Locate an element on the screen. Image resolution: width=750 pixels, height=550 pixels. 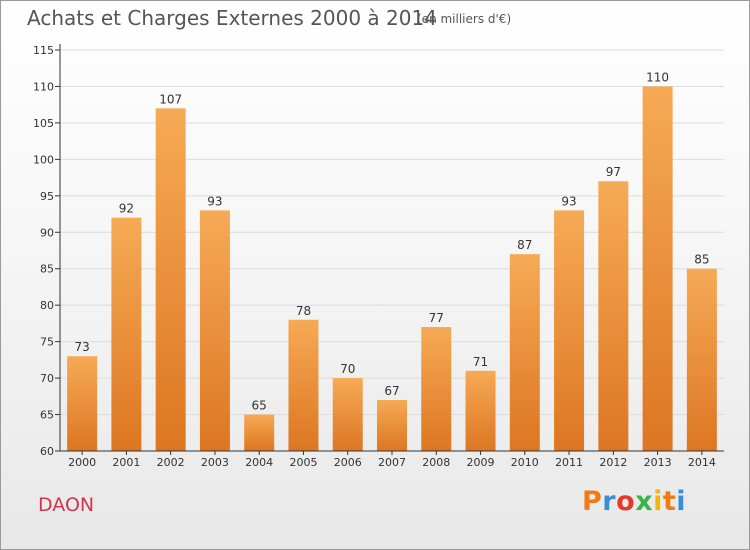
y-tick-label: 115 is located at coordinates (43, 50).